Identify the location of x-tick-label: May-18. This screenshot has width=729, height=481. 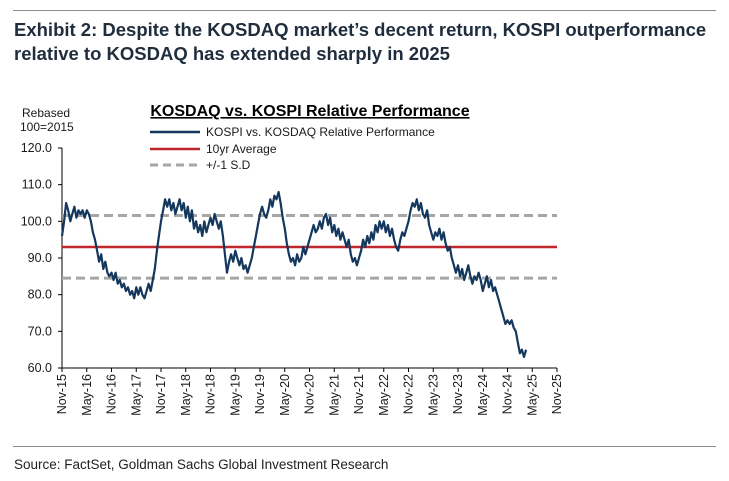
(186, 395).